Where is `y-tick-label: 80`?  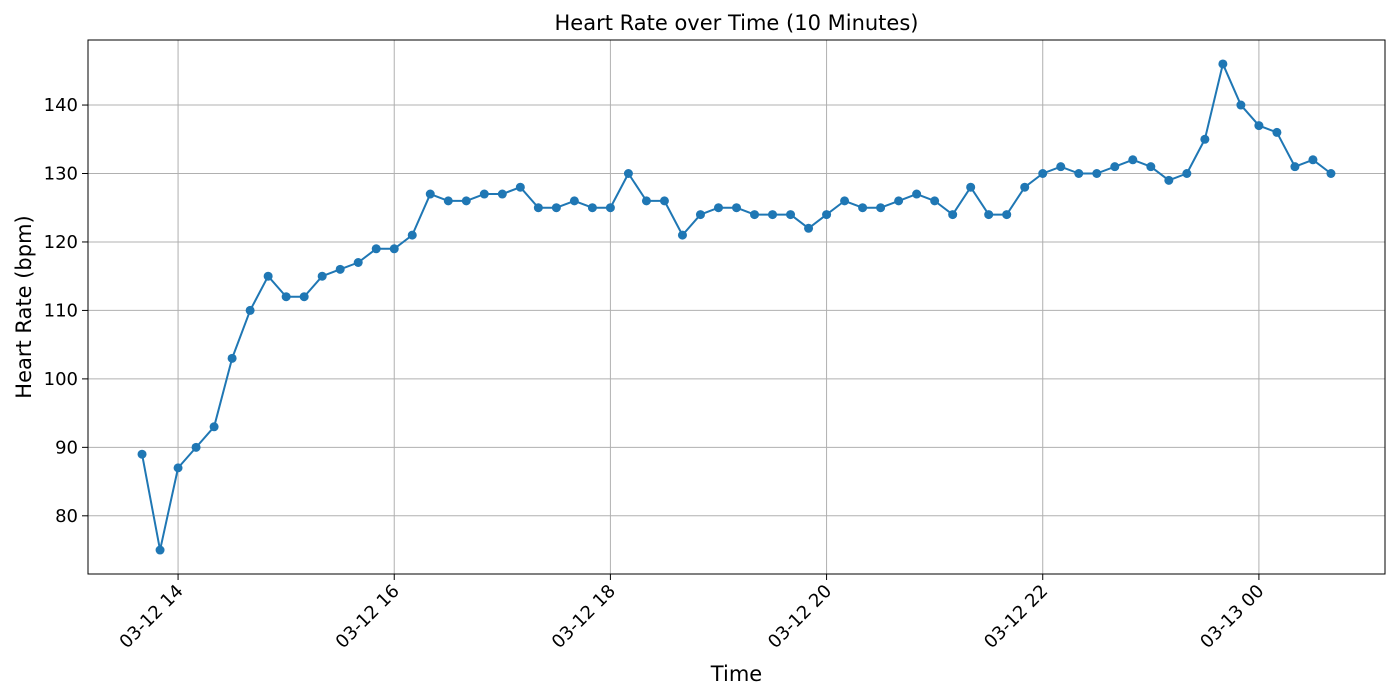
y-tick-label: 80 is located at coordinates (66, 516).